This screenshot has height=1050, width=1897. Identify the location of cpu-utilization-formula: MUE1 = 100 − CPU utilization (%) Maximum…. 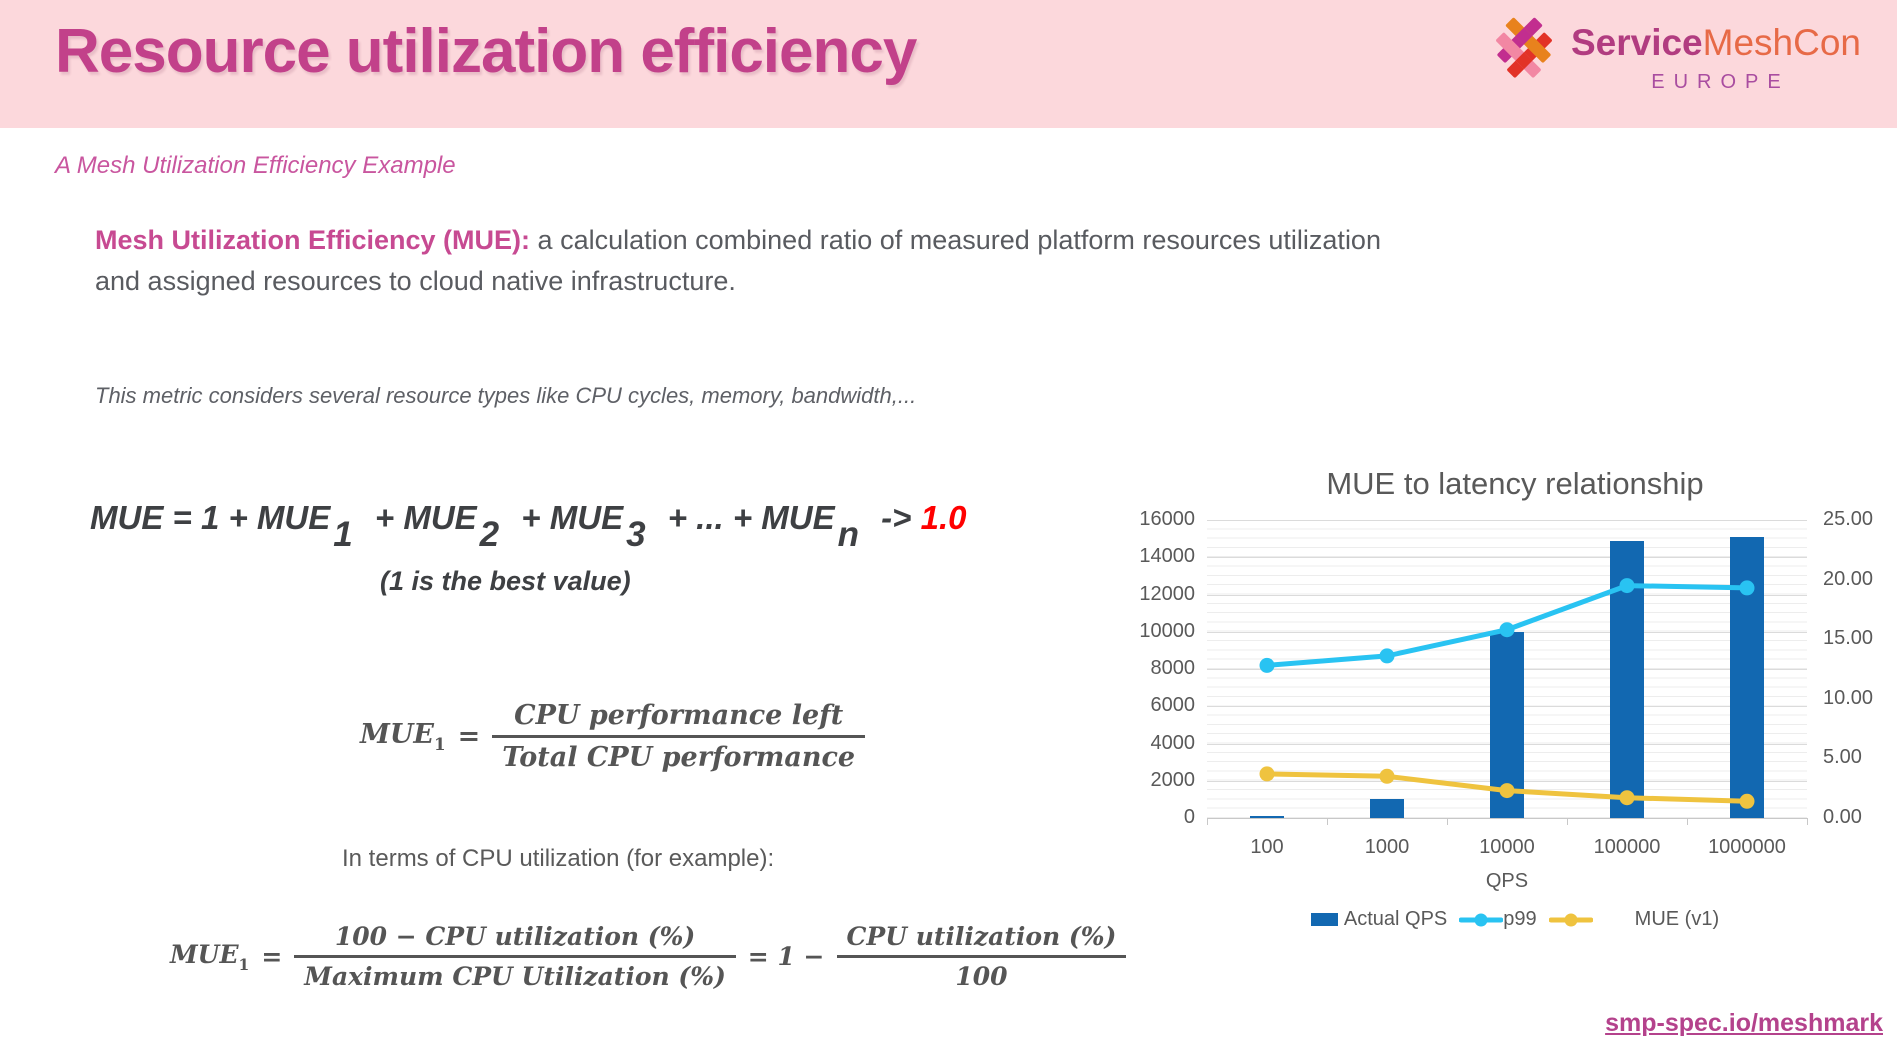
(648, 956).